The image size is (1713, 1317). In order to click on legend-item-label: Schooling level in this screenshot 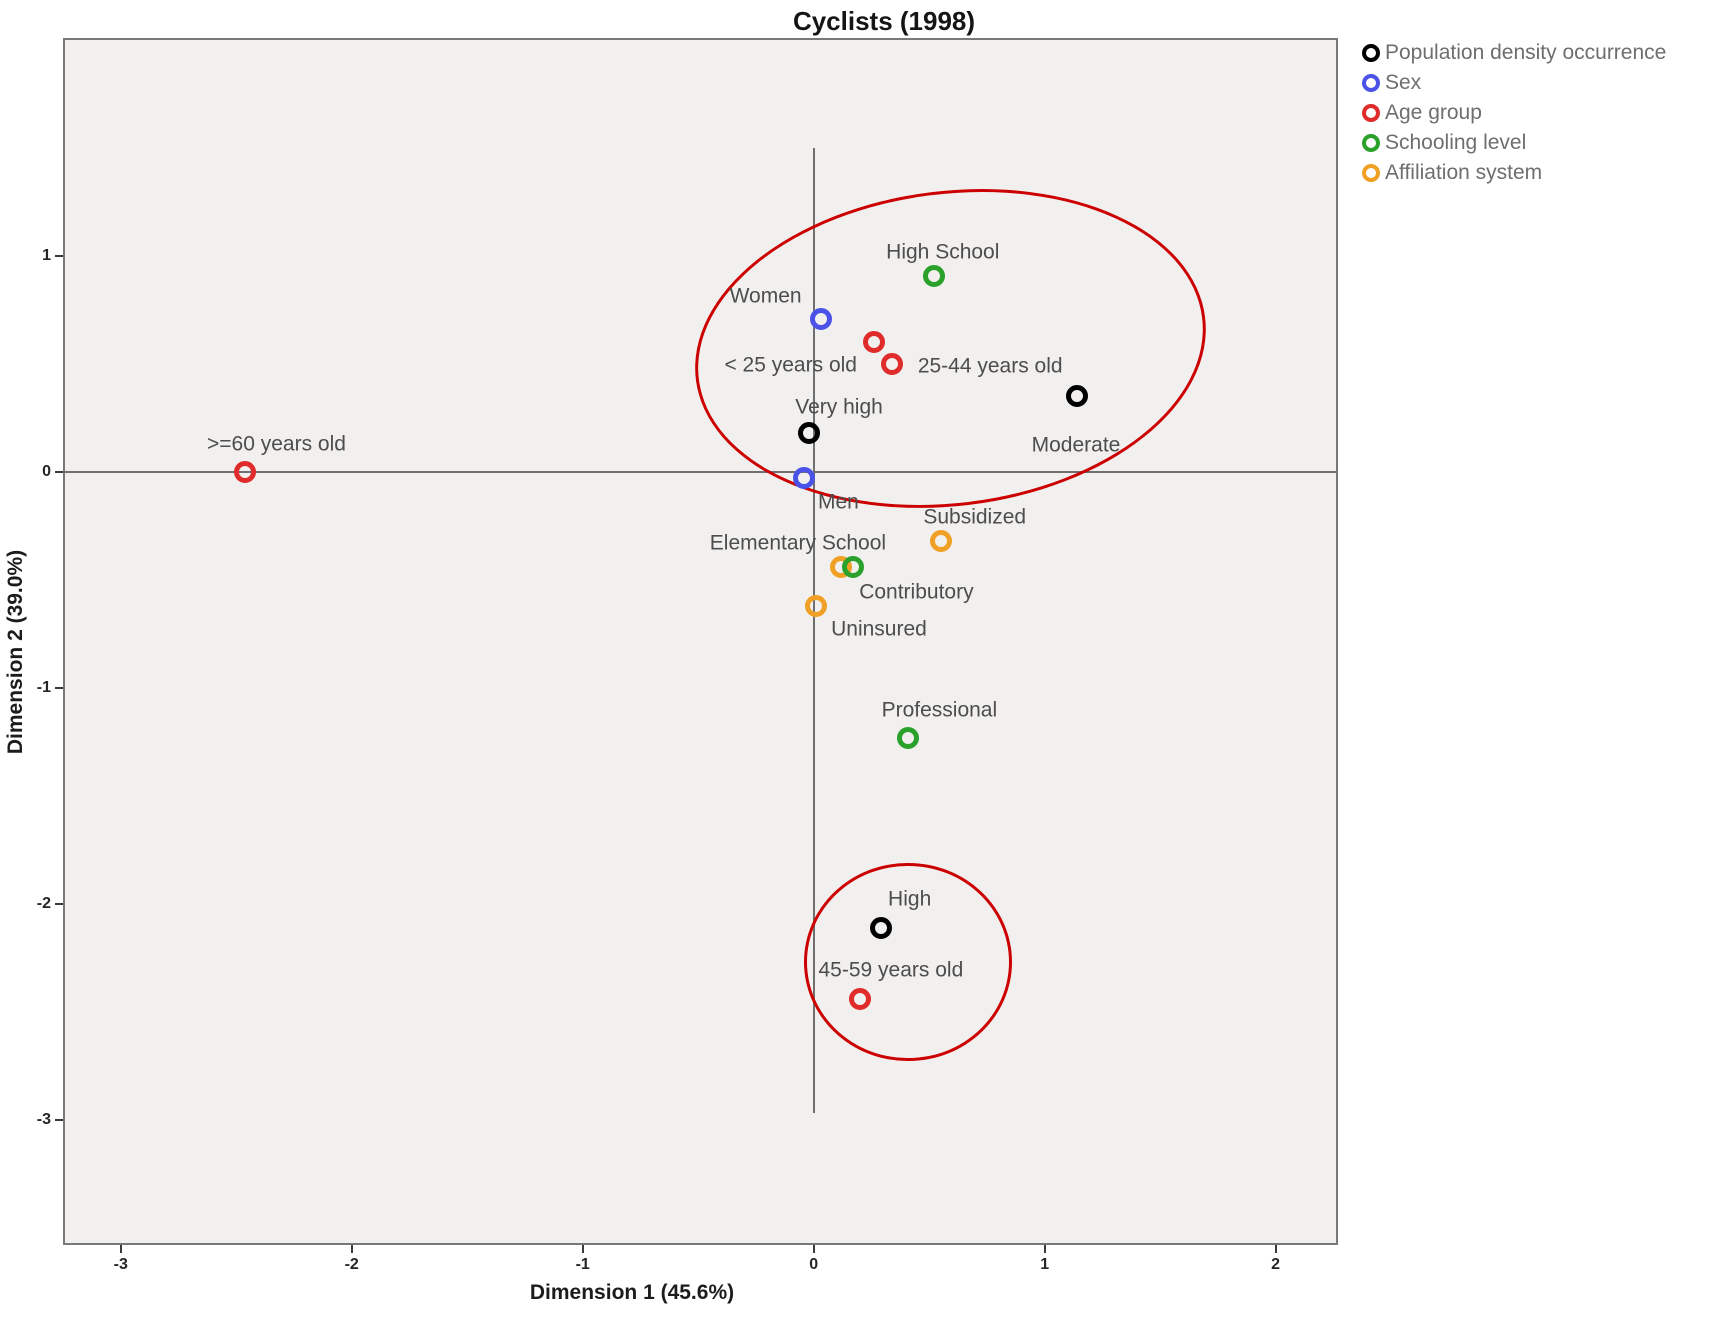, I will do `click(1456, 142)`.